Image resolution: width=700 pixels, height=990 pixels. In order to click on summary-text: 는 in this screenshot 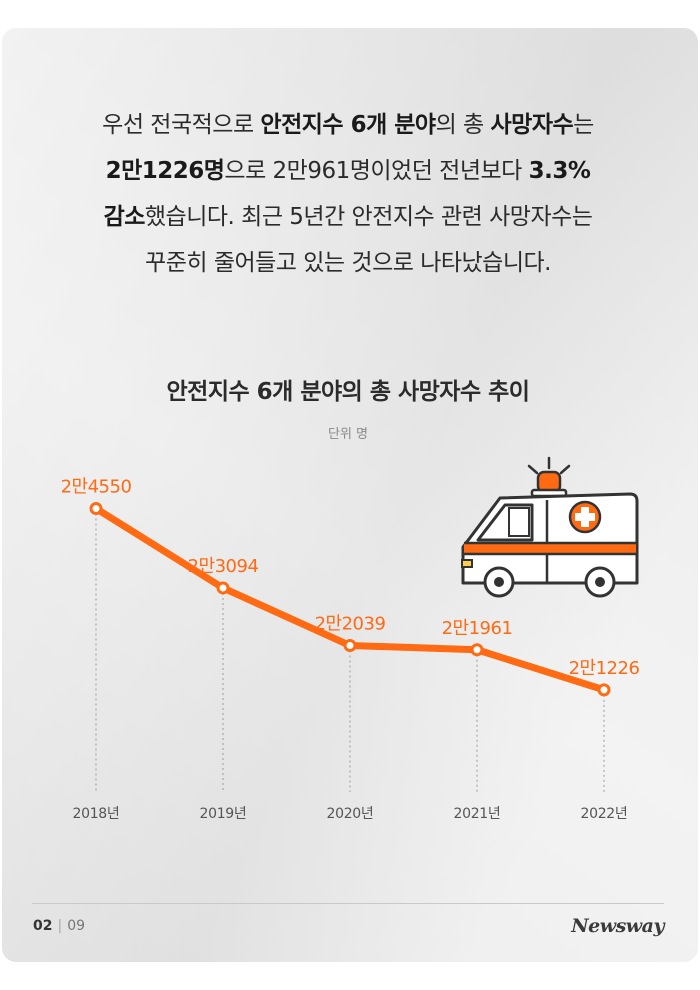, I will do `click(583, 125)`.